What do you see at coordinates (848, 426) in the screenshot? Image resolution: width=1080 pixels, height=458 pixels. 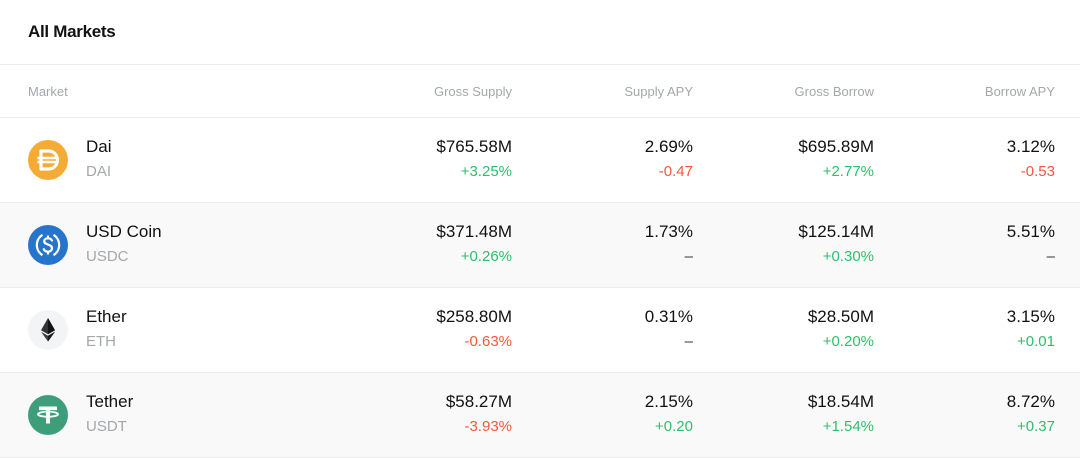 I see `gross-borrow-change: +1.54%` at bounding box center [848, 426].